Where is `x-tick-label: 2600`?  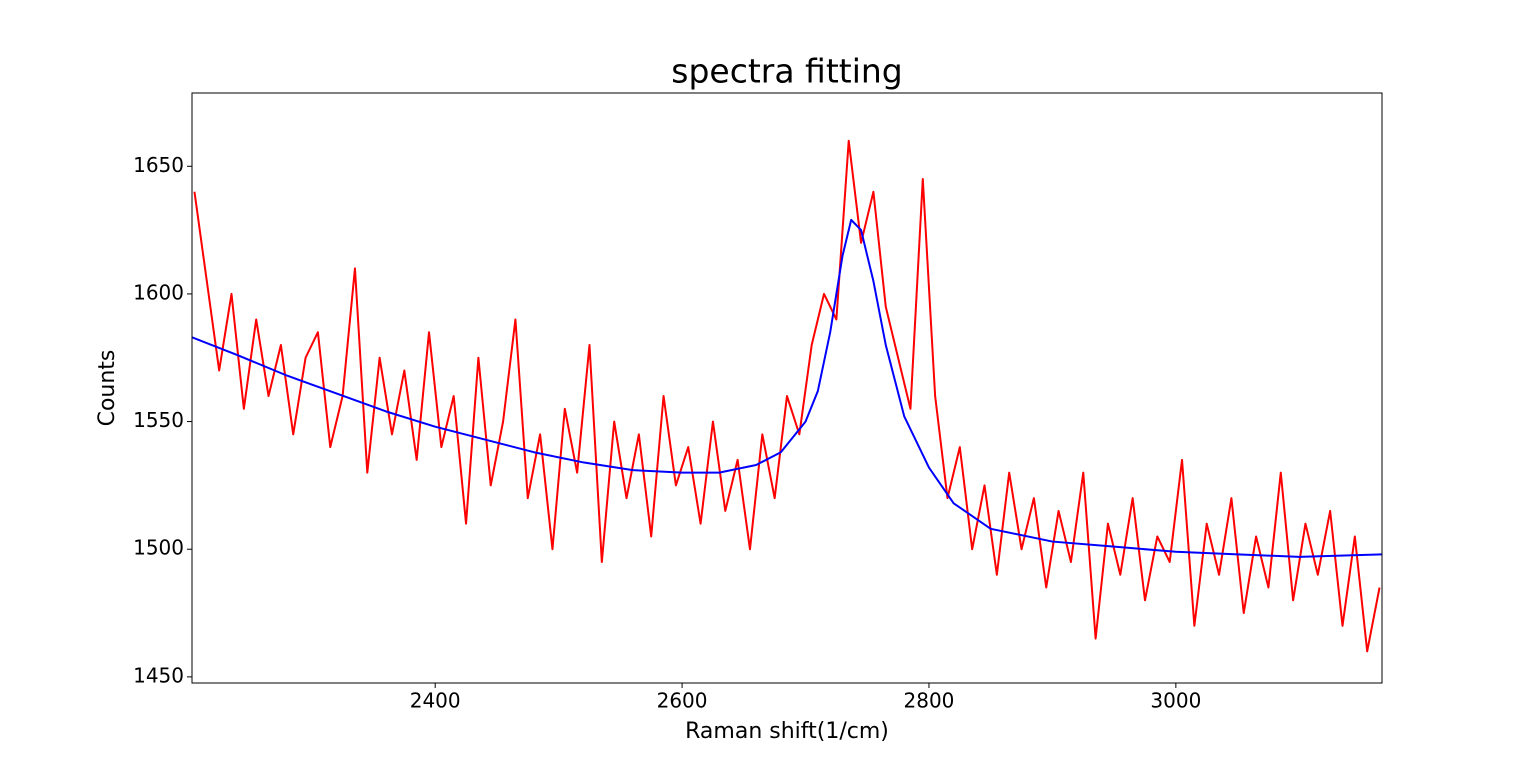
x-tick-label: 2600 is located at coordinates (682, 701).